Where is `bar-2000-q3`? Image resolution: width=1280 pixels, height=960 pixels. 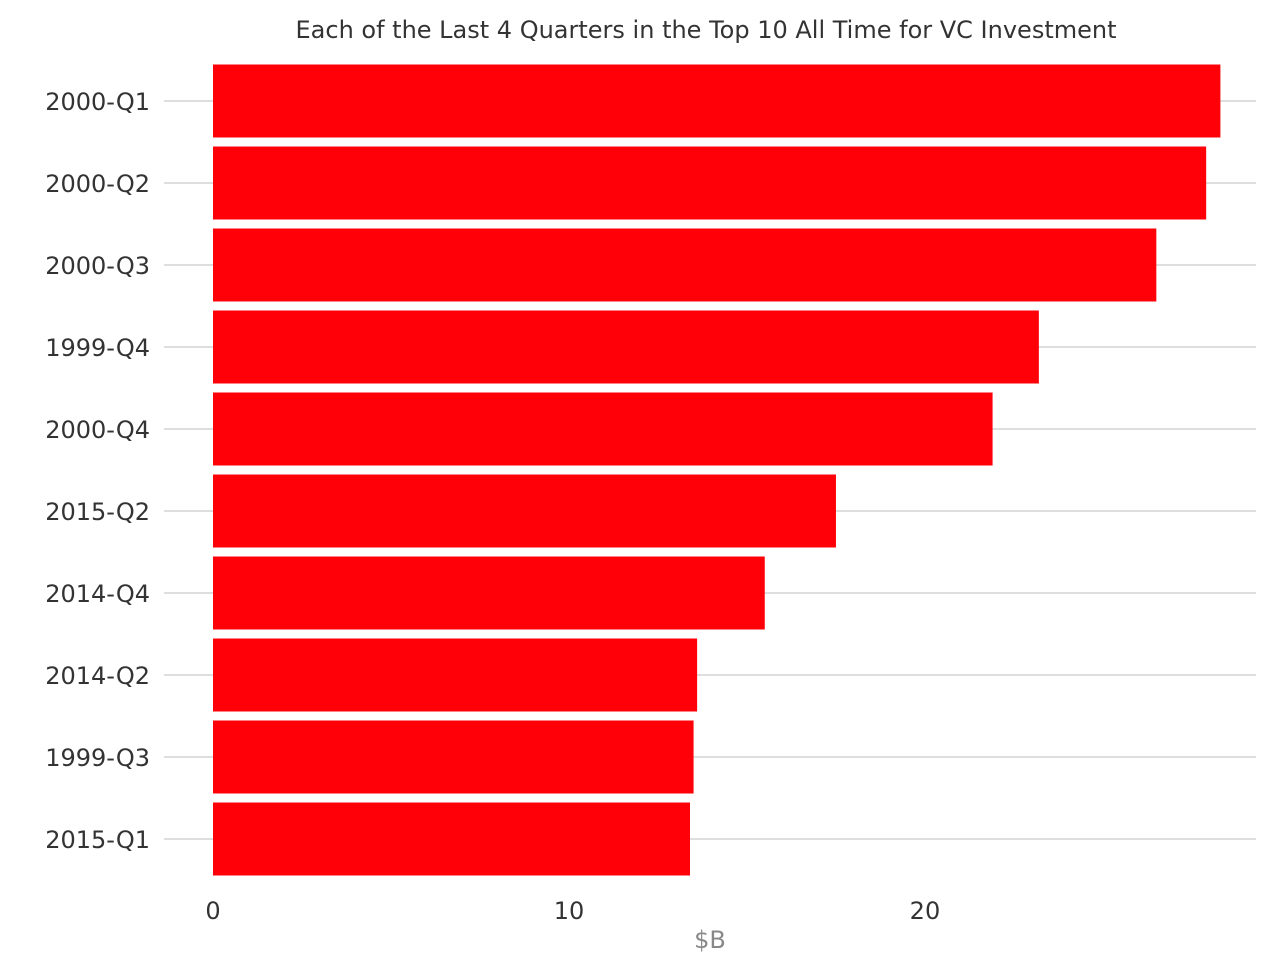 bar-2000-q3 is located at coordinates (685, 265).